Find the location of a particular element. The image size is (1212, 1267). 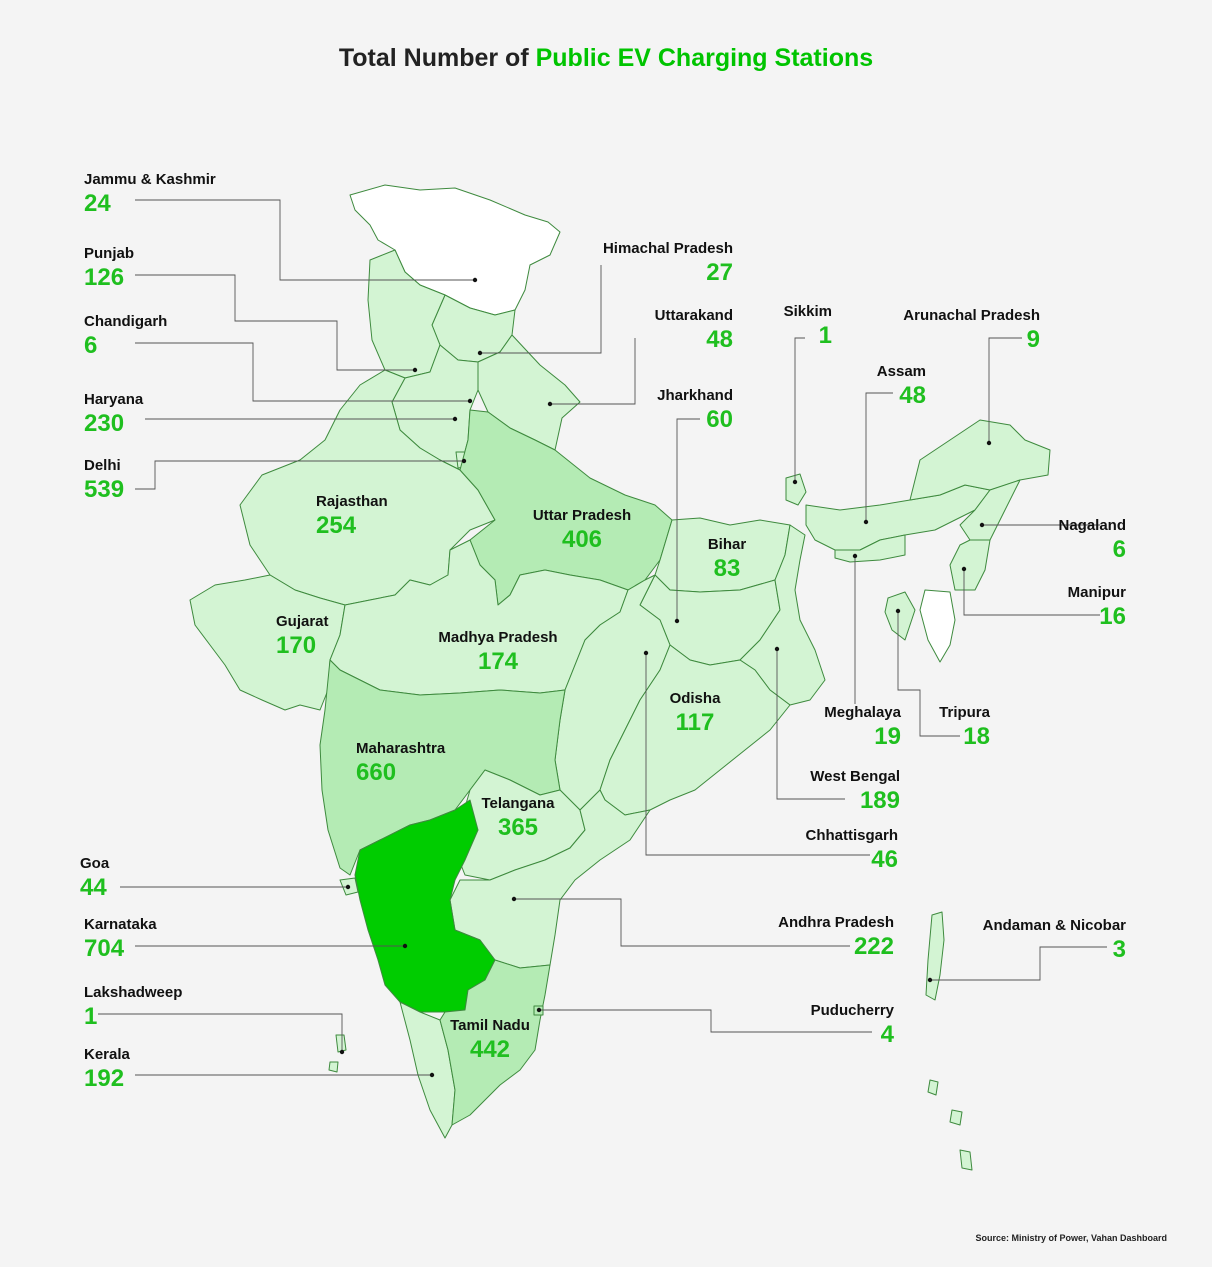

dot-kerala is located at coordinates (432, 1075).